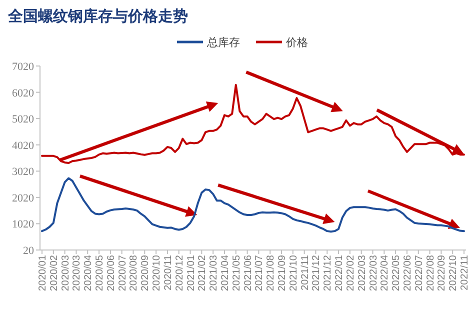 The image size is (473, 320). I want to click on x-tick-label: 2021/05, so click(236, 273).